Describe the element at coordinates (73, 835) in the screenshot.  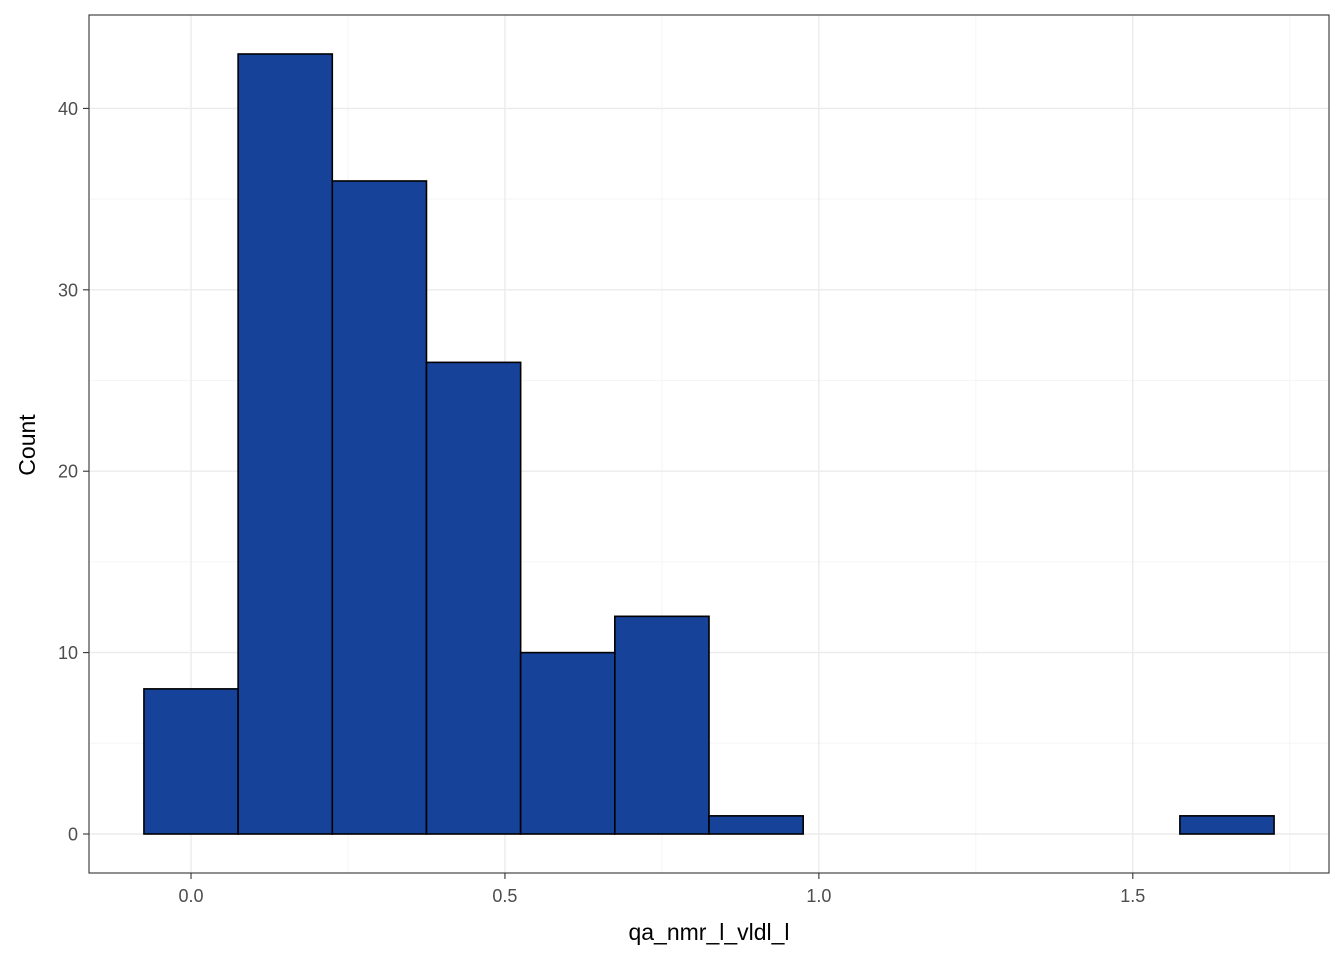
I see `y-tick-label: 0` at that location.